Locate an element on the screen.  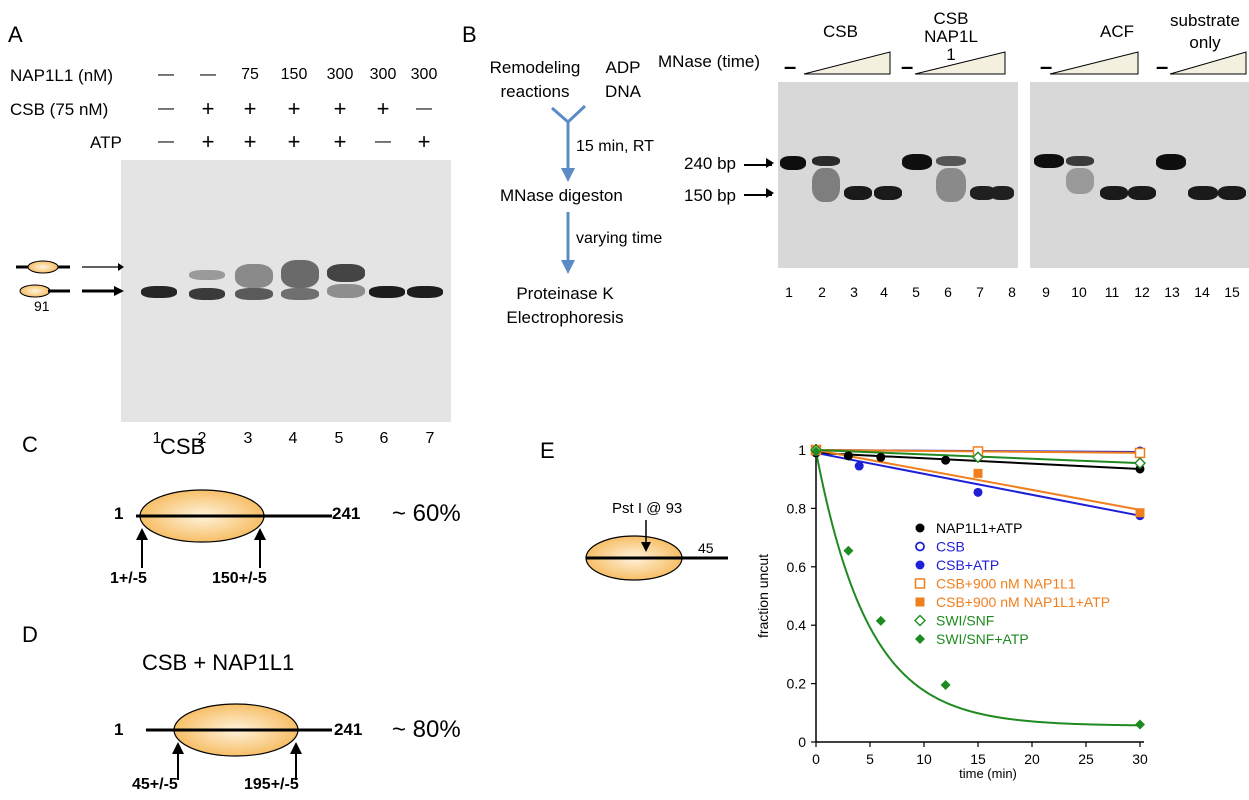
x-tick-label: 5 is located at coordinates (870, 759).